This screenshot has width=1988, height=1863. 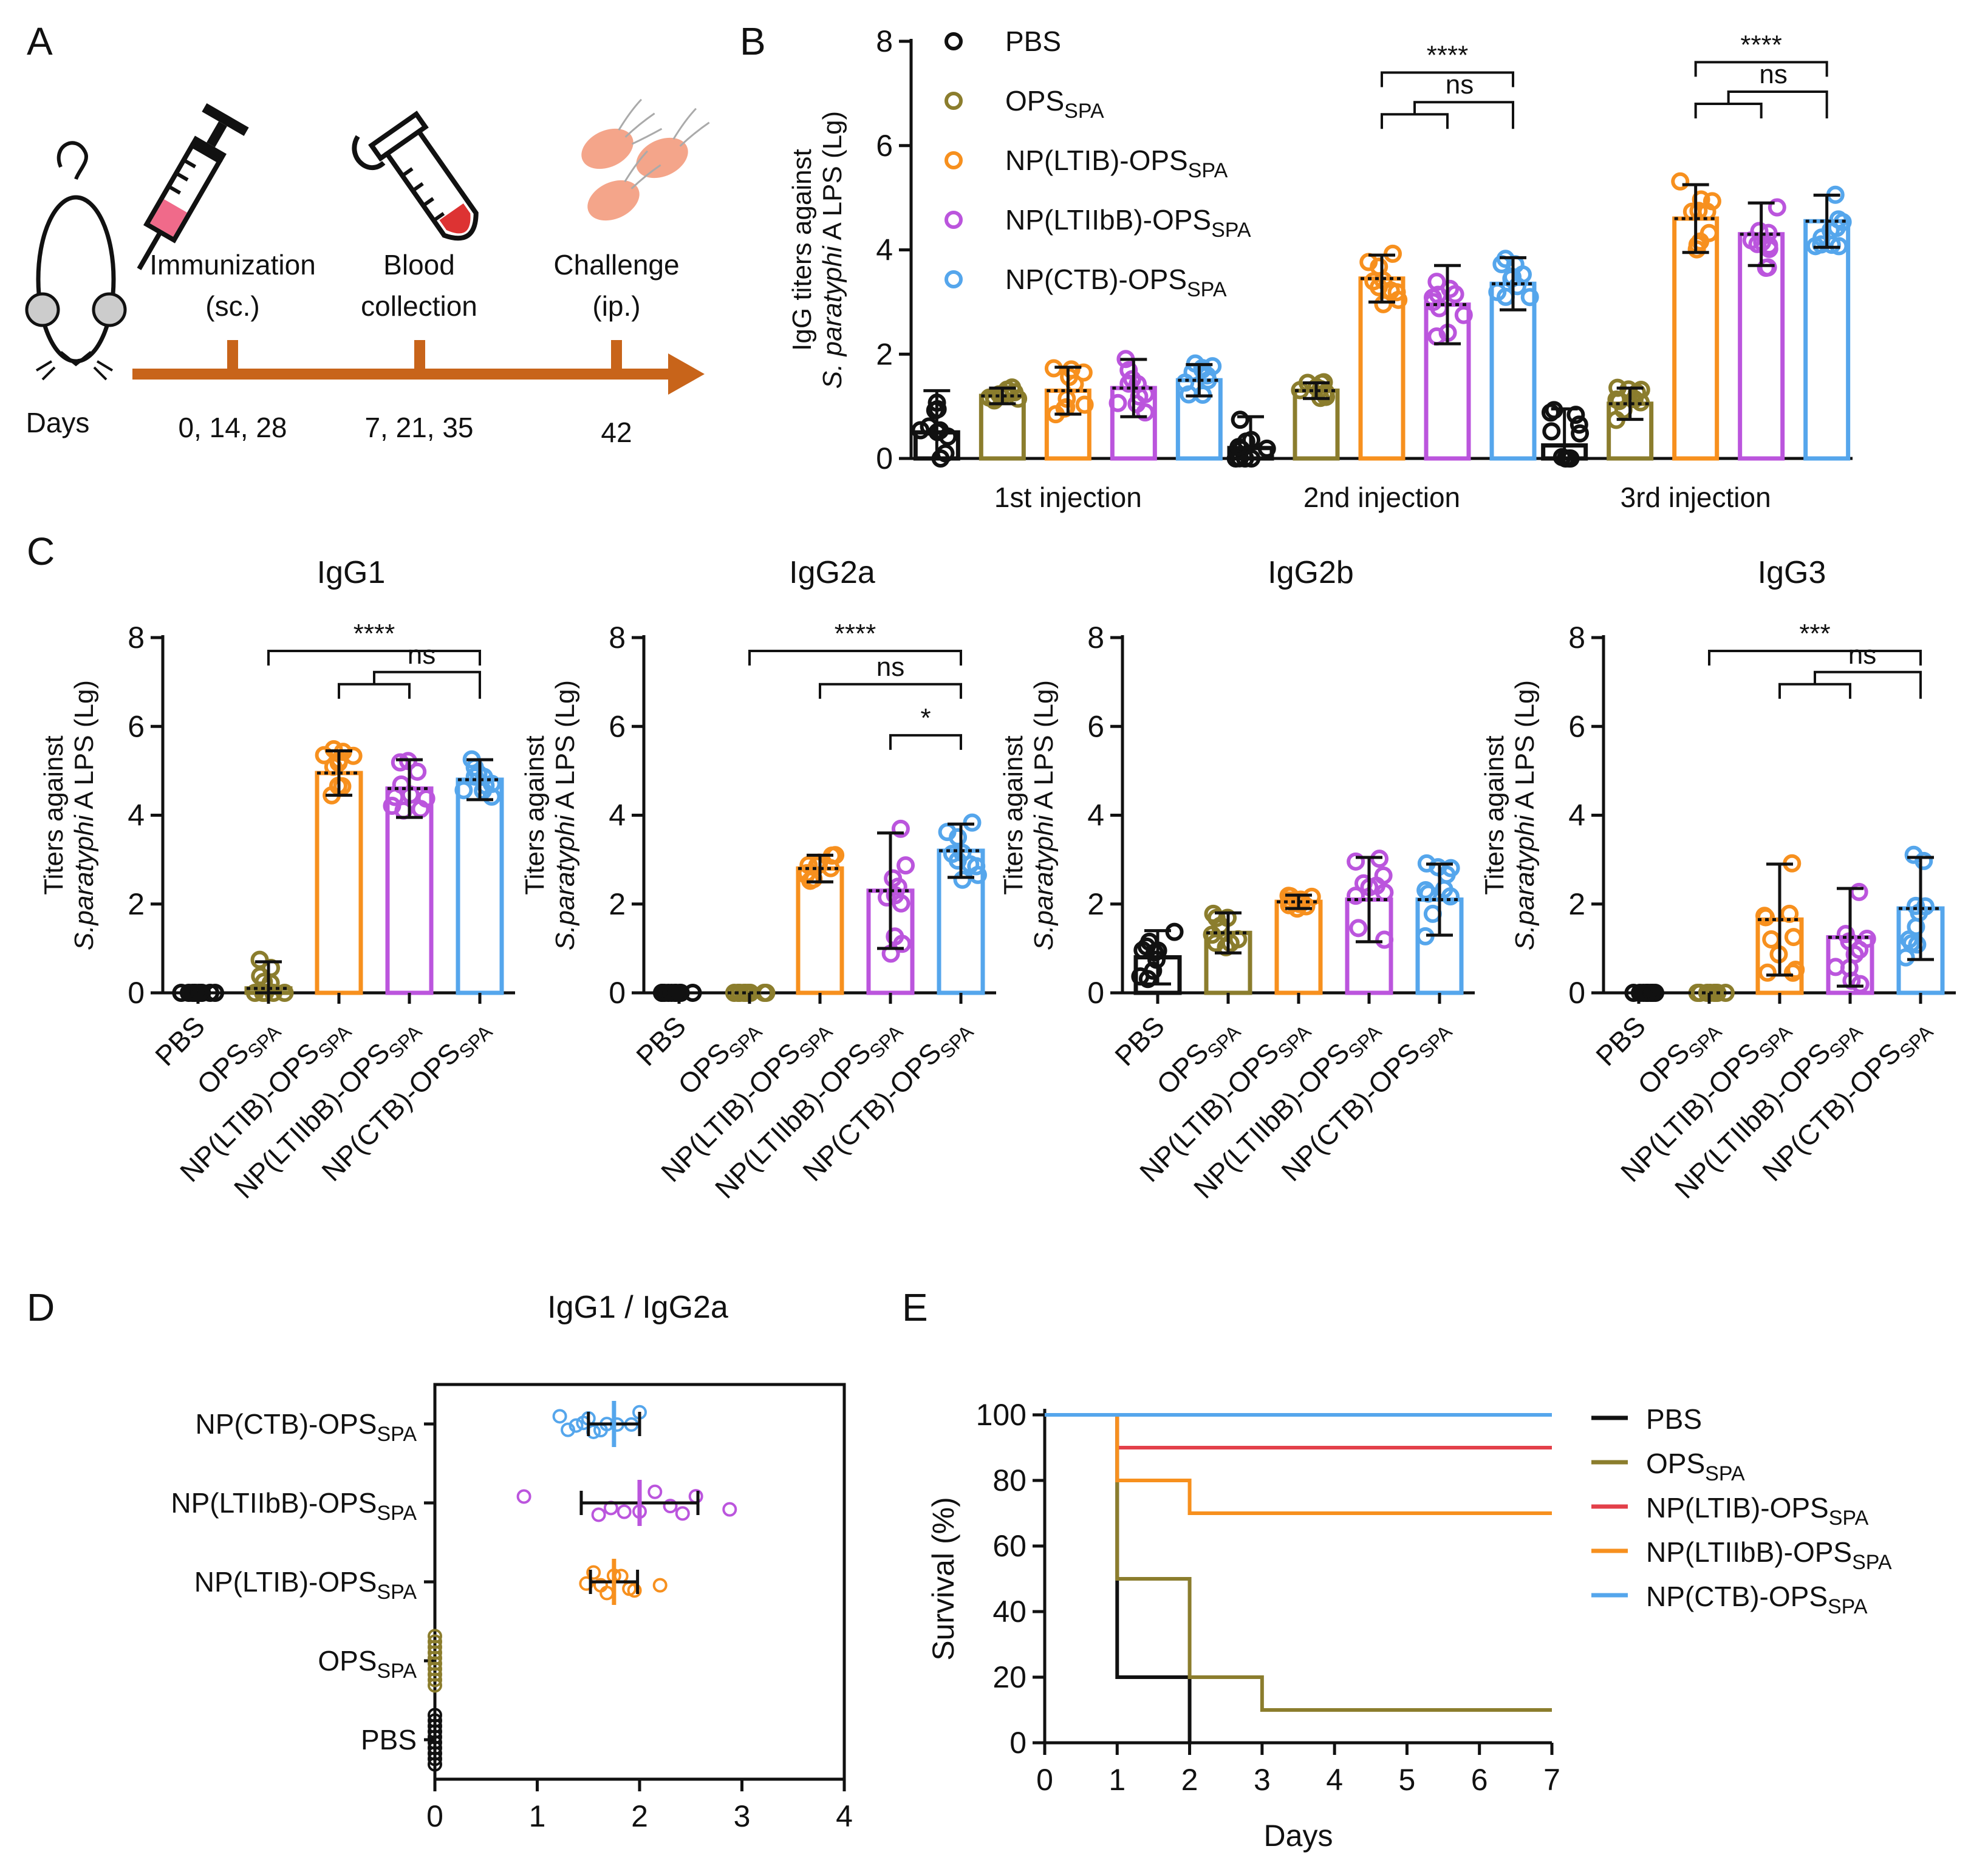 I want to click on e-y-tick-label: 20, so click(x=1009, y=1677).